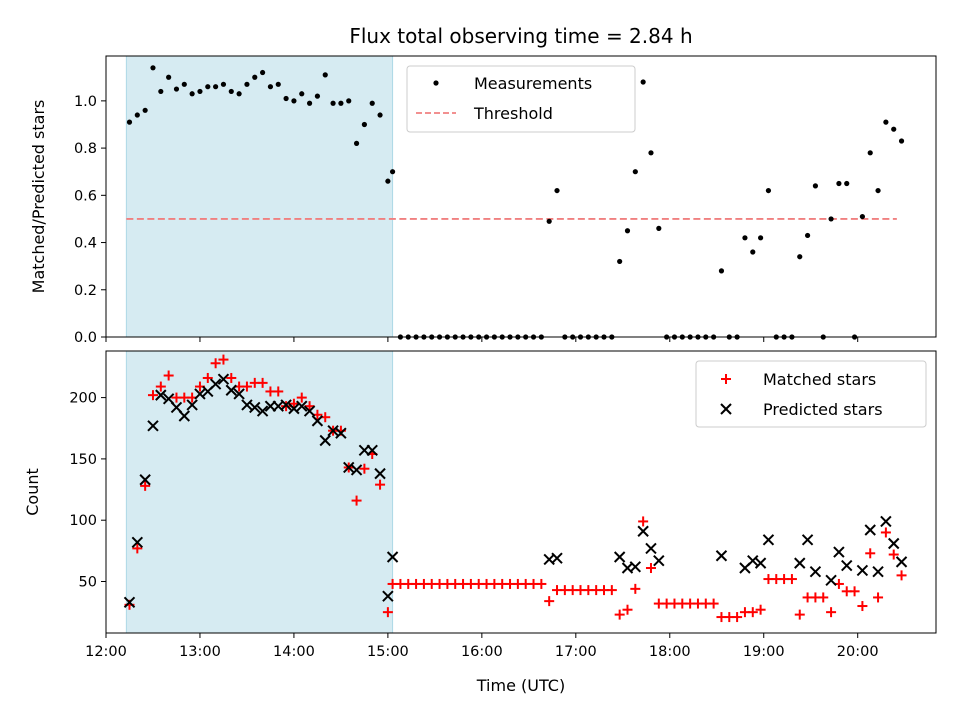  Describe the element at coordinates (388, 652) in the screenshot. I see `x-tick-label-3: 15:00` at that location.